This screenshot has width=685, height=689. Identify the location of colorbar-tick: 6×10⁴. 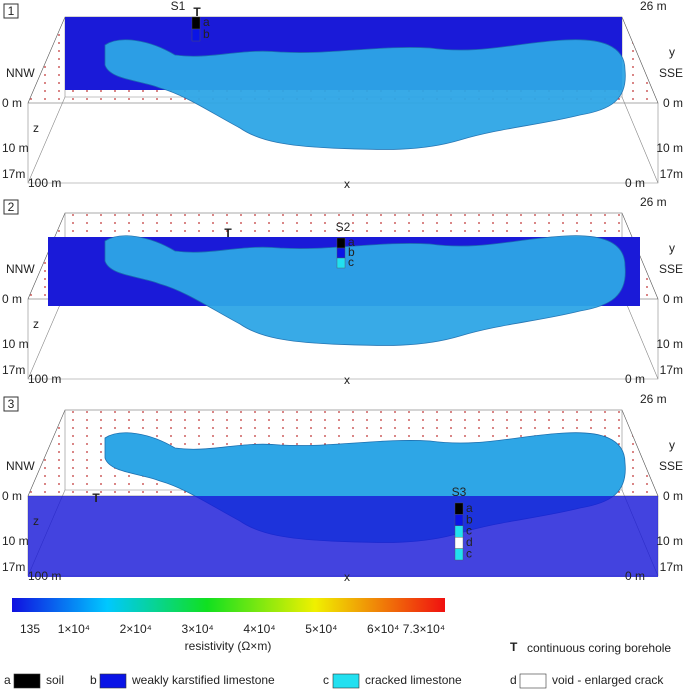
(383, 629).